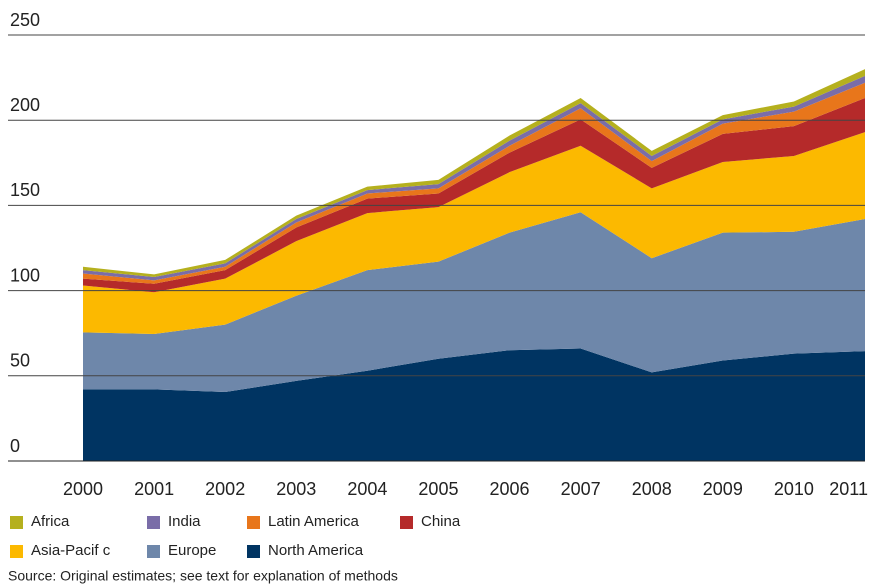  What do you see at coordinates (83, 489) in the screenshot?
I see `x-tick-label: 2000` at bounding box center [83, 489].